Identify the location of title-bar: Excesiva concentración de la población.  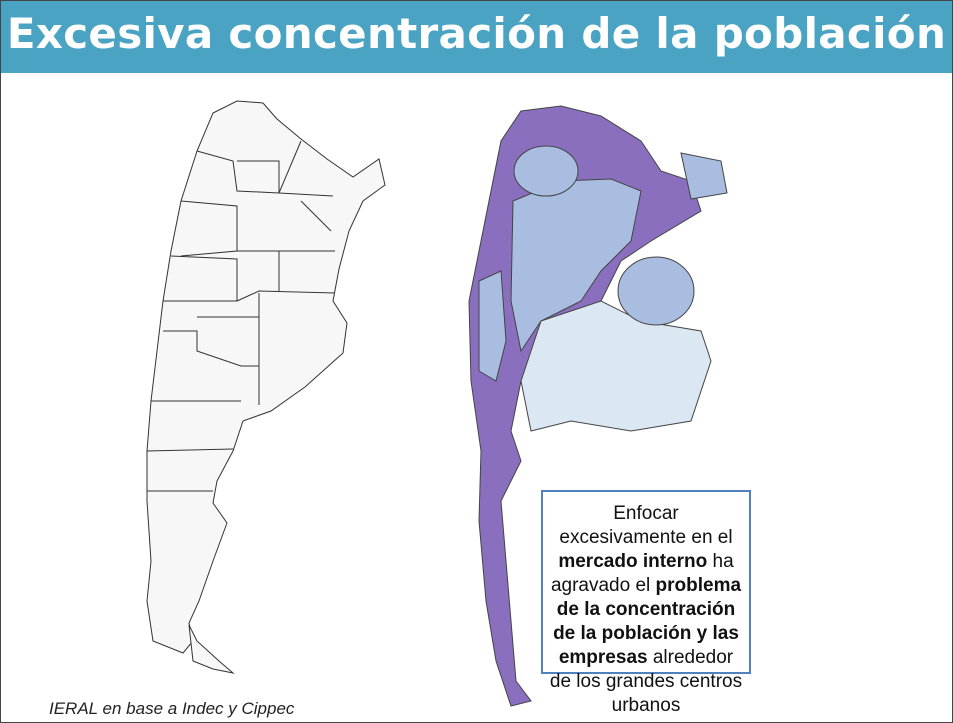
(476, 37).